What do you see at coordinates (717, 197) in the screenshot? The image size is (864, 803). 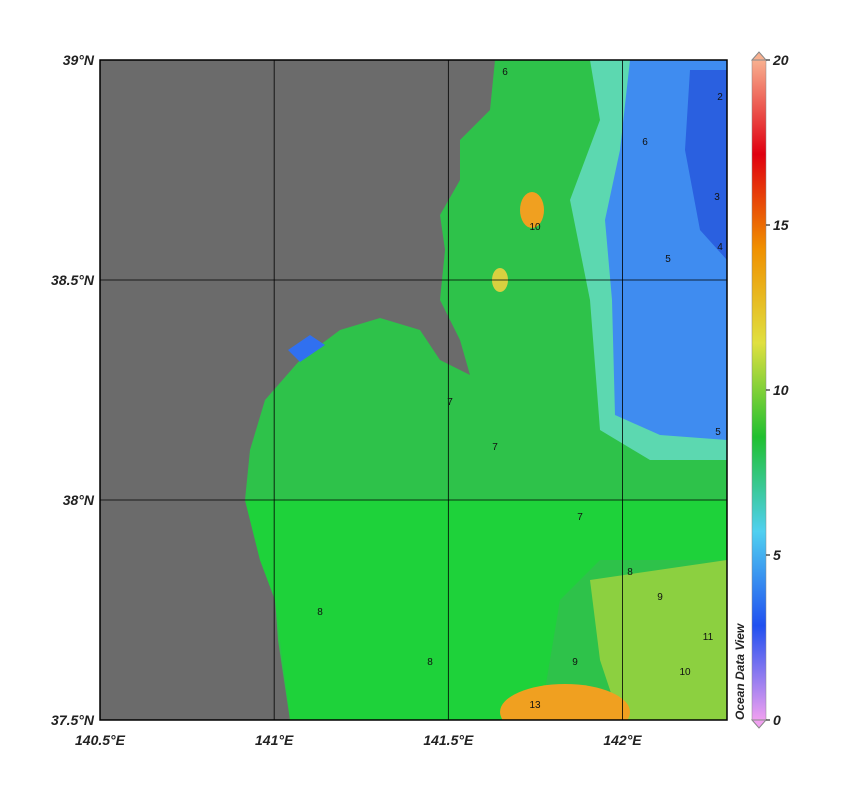 I see `contour-label: 3` at bounding box center [717, 197].